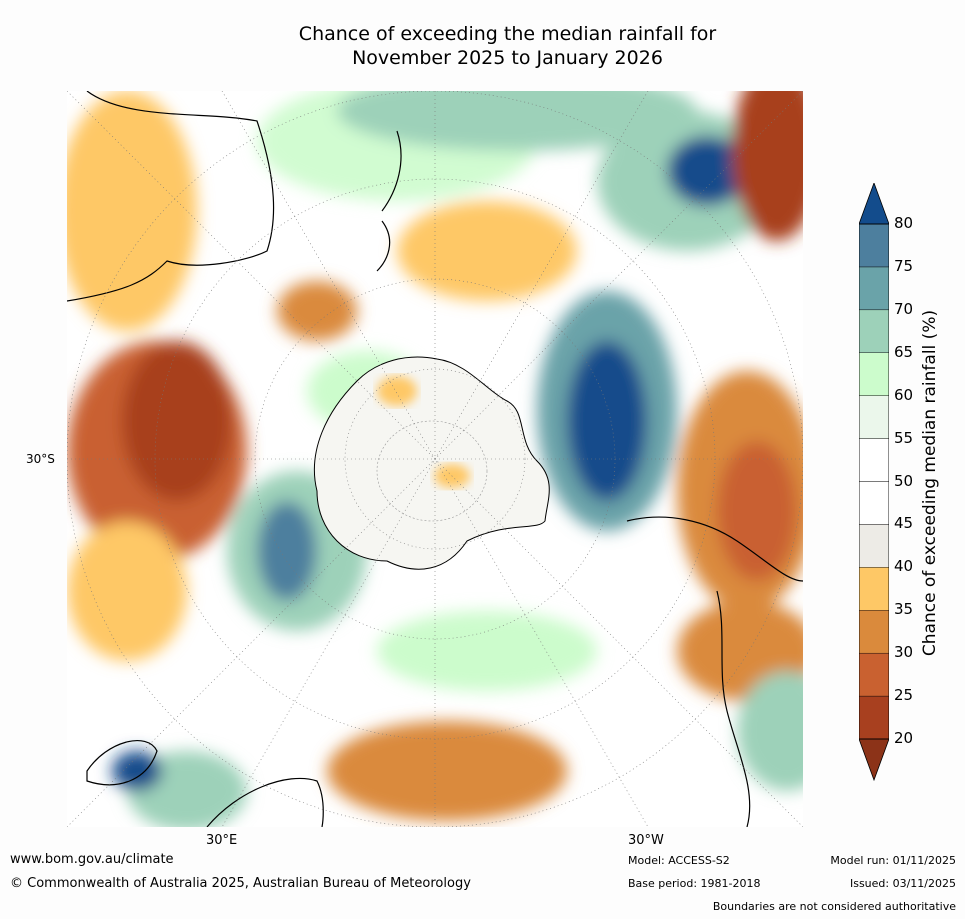 The height and width of the screenshot is (919, 965). Describe the element at coordinates (714, 549) in the screenshot. I see `coast-south-america-tip` at that location.